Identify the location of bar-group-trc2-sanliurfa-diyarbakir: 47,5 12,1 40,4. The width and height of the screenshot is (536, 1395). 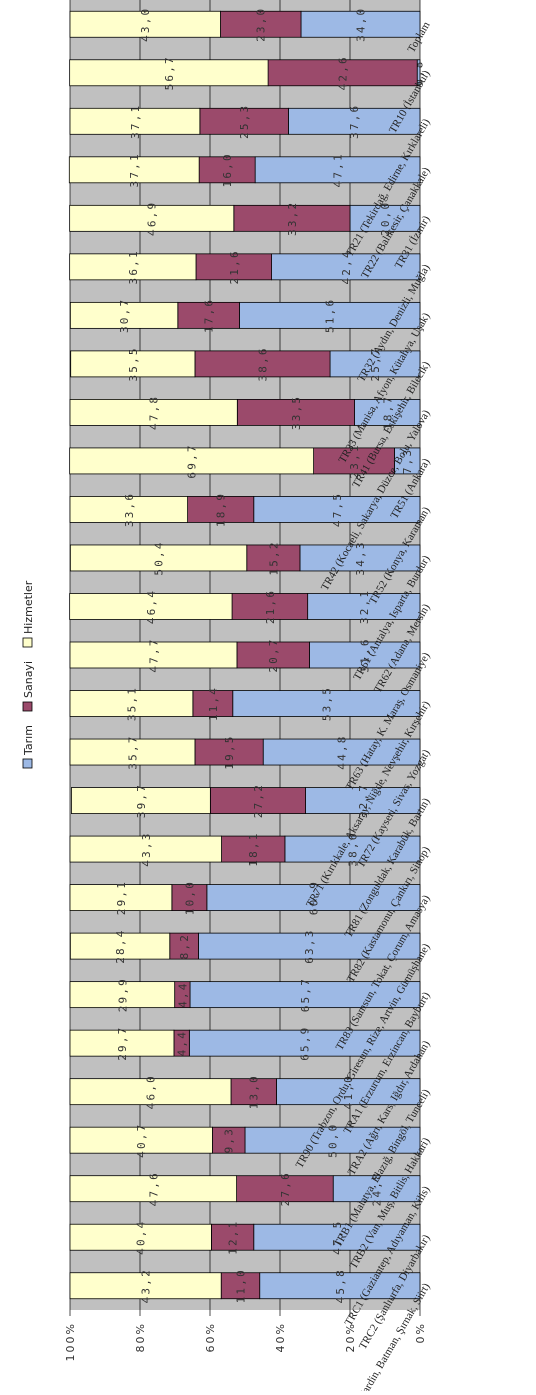
(245, 1237).